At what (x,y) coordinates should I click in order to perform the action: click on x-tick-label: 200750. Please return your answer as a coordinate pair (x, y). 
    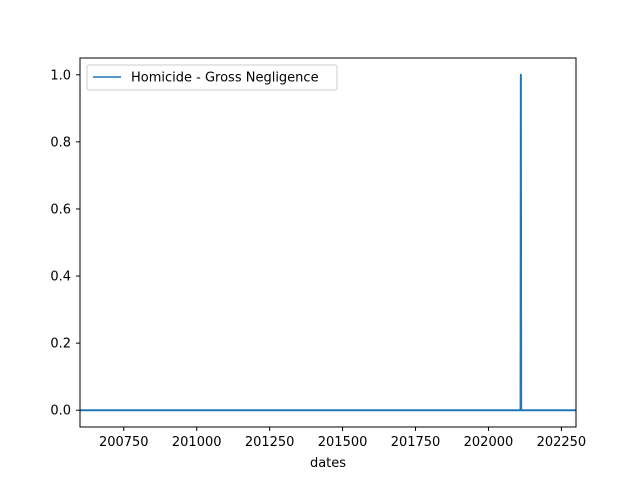
    Looking at the image, I should click on (124, 442).